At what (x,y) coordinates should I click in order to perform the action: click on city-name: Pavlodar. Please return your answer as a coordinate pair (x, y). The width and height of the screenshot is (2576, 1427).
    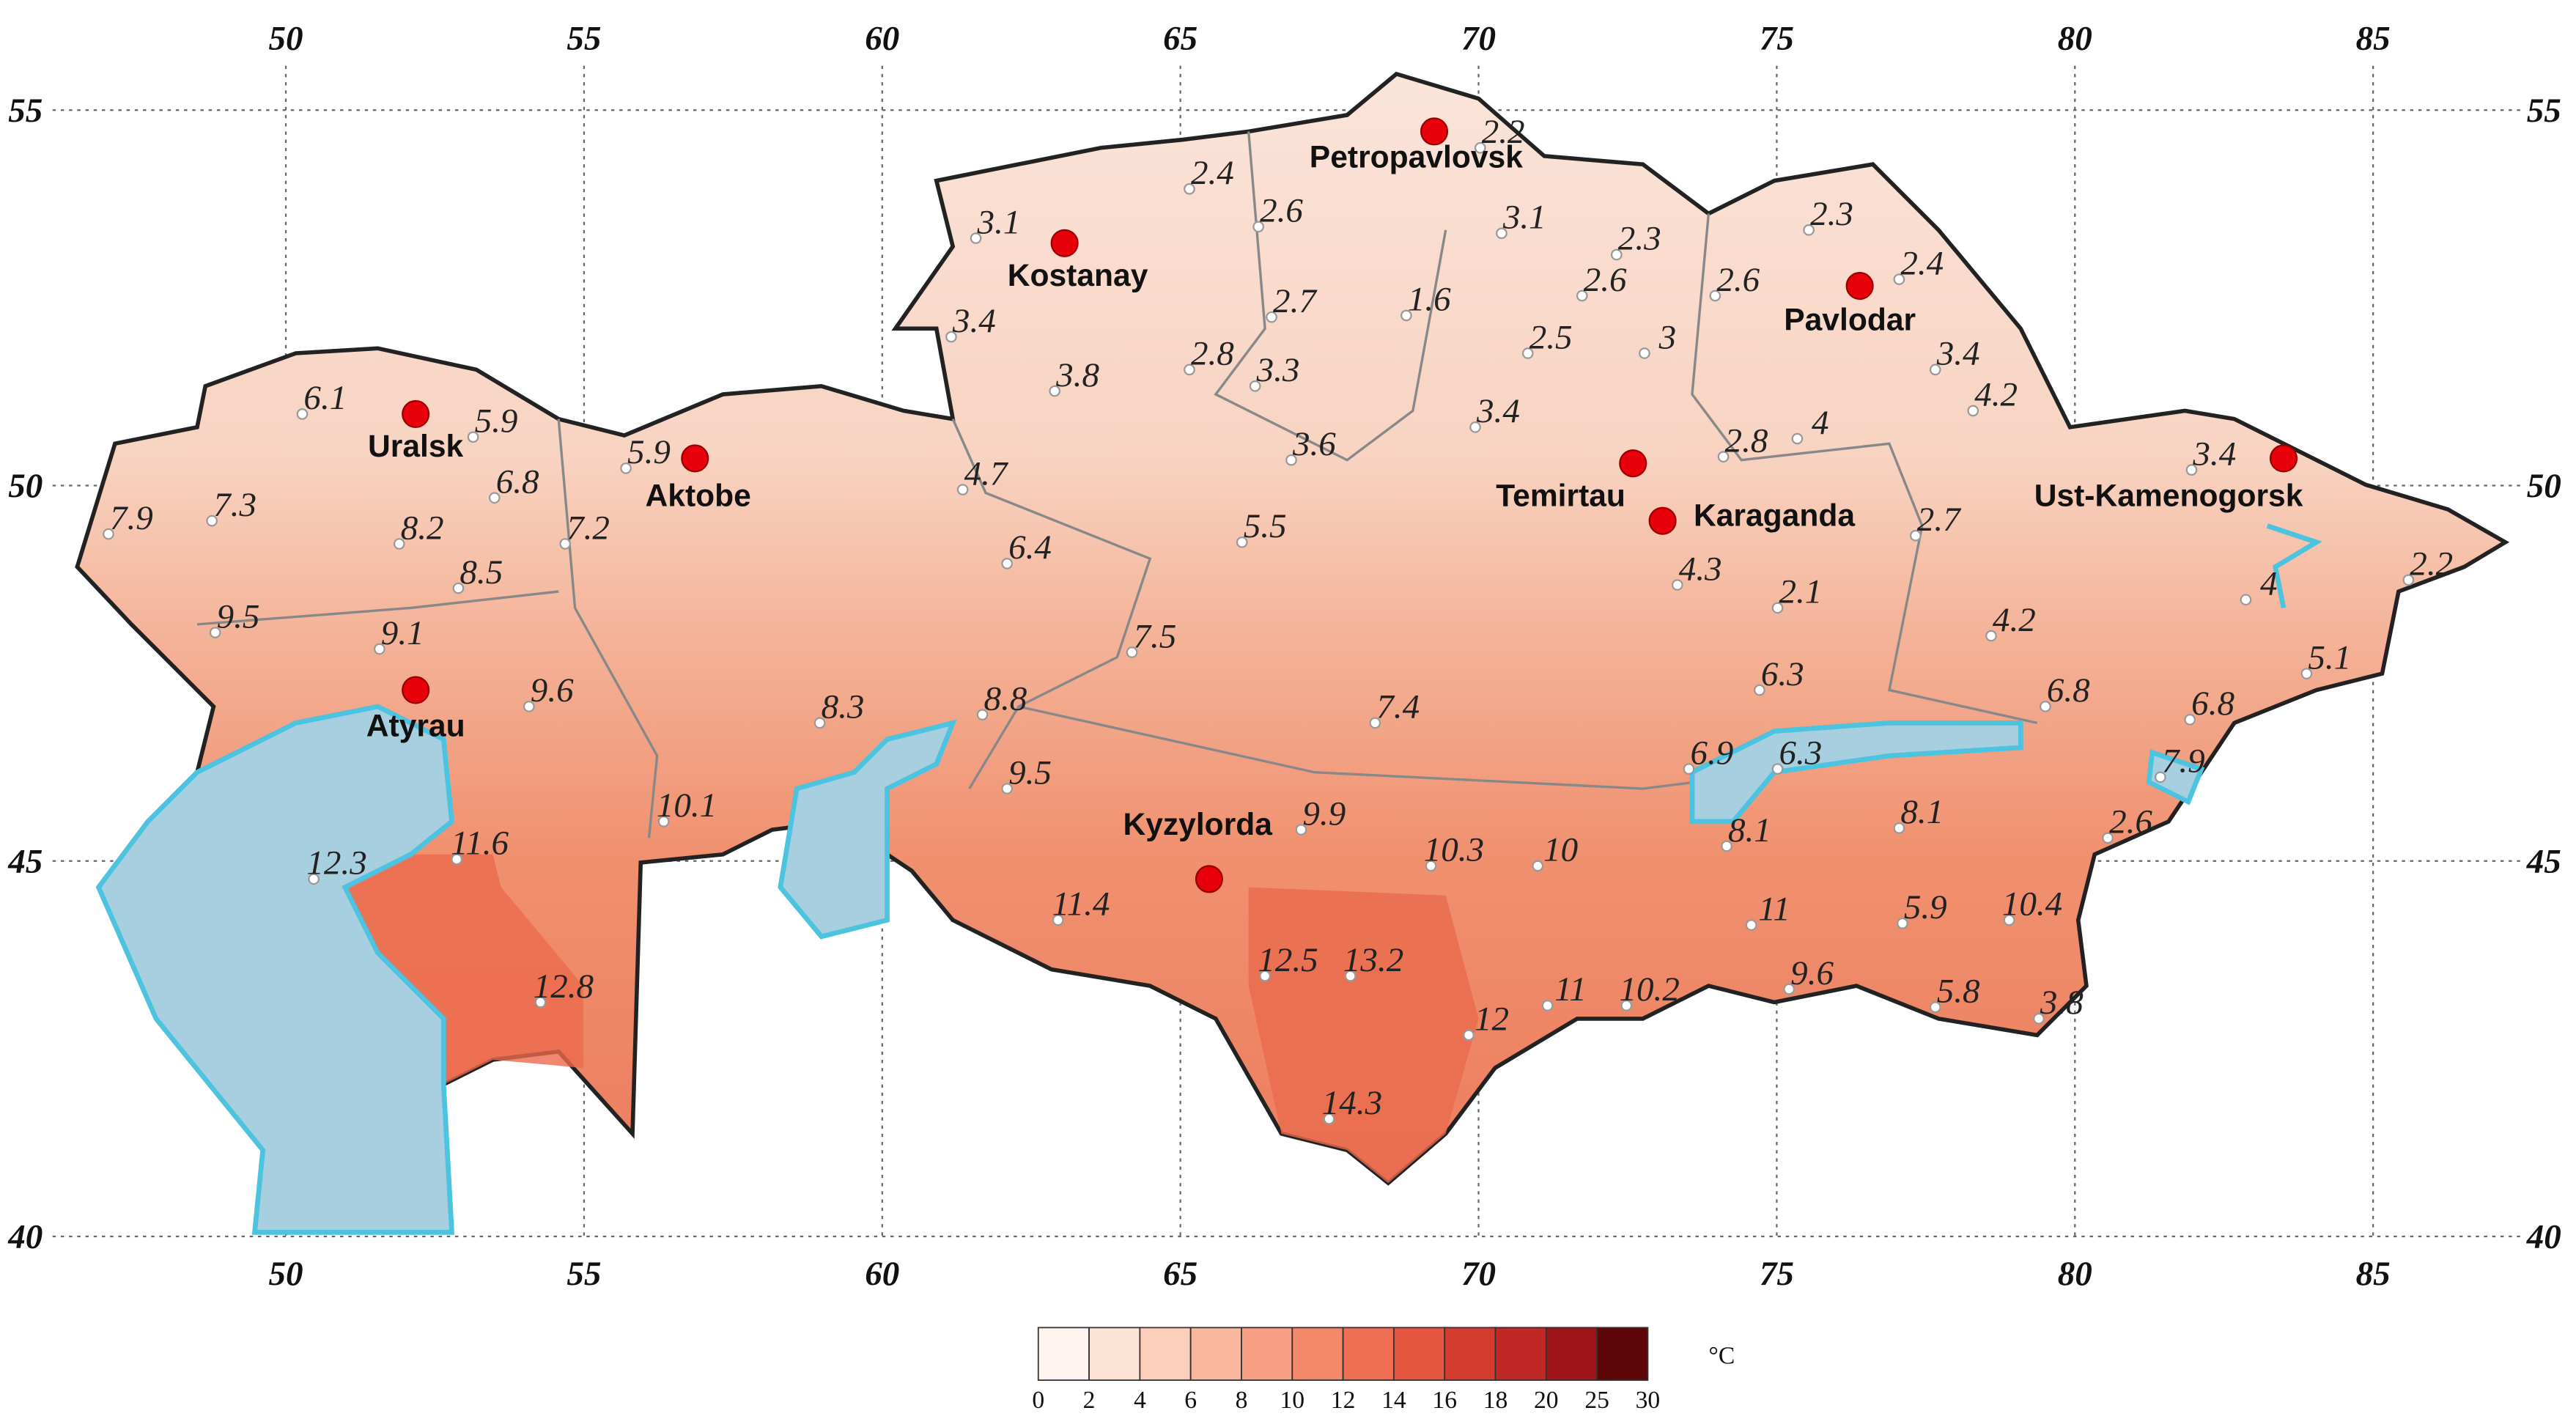
    Looking at the image, I should click on (1850, 320).